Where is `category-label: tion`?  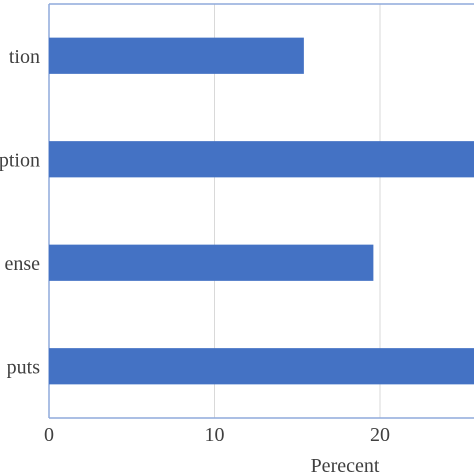 category-label: tion is located at coordinates (24, 57).